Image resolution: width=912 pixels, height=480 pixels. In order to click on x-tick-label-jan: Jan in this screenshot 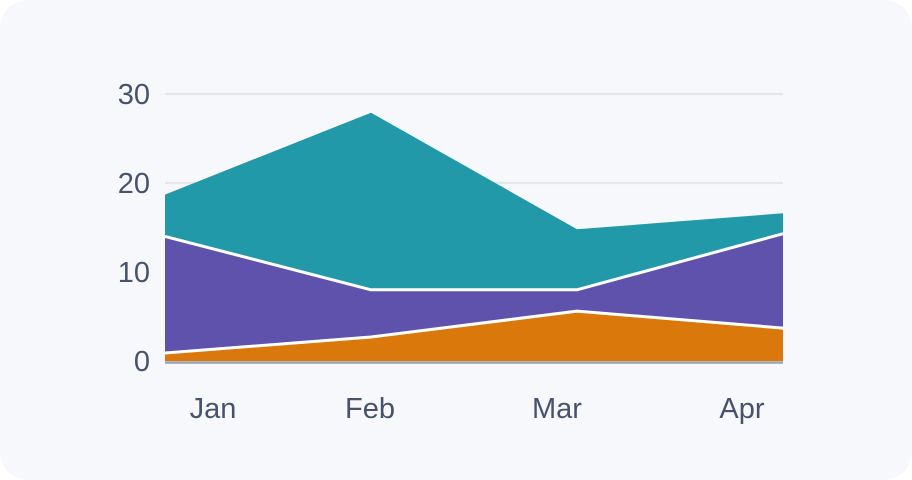, I will do `click(213, 409)`.